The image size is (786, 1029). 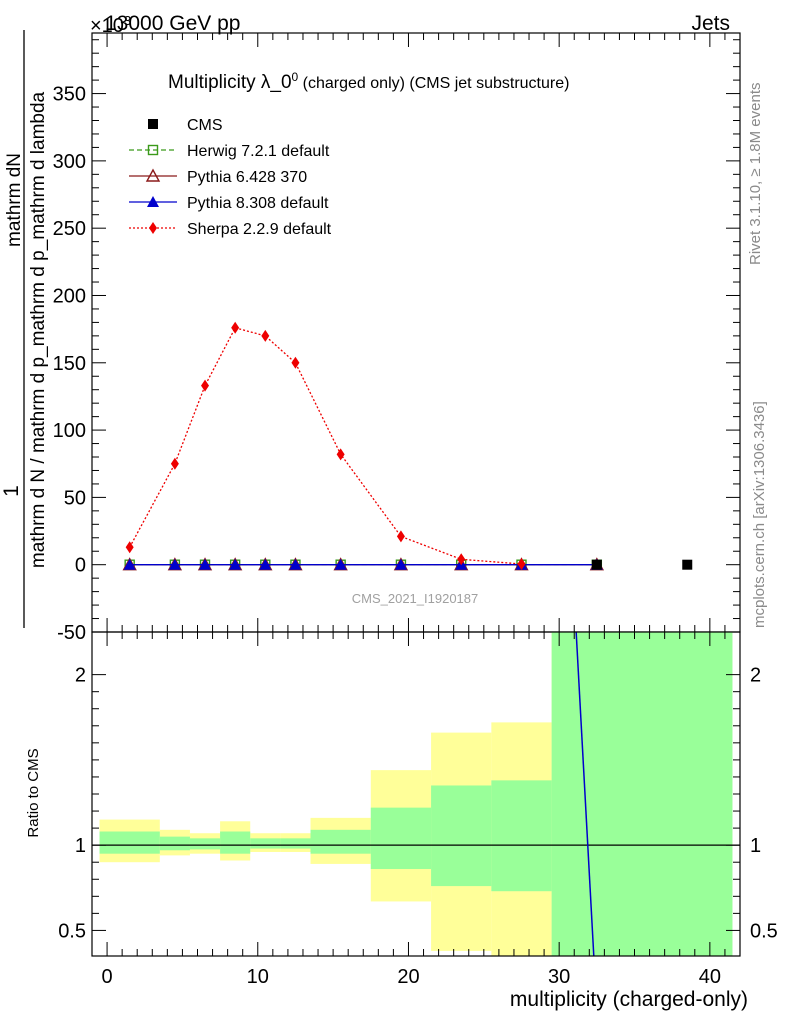 I want to click on ratio-ytick-label: 1, so click(x=80, y=846).